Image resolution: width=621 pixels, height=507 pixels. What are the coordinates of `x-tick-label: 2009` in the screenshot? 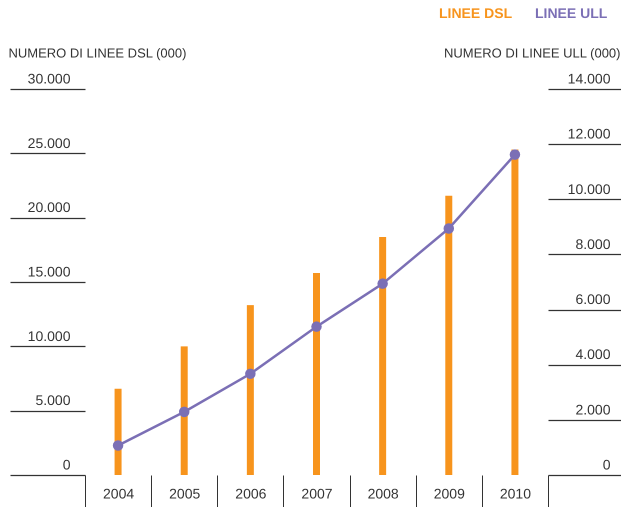 It's located at (450, 494).